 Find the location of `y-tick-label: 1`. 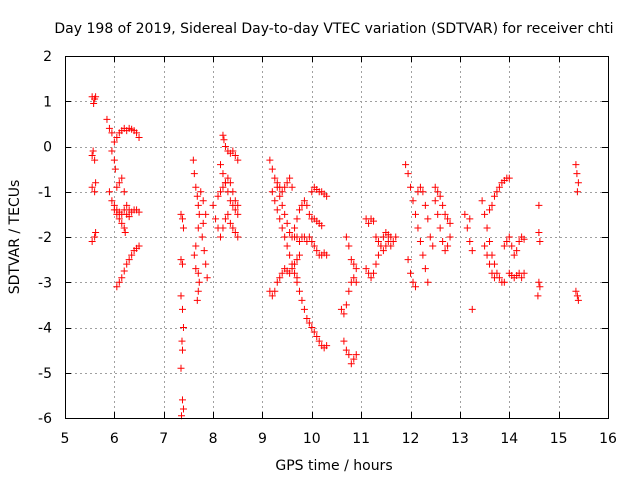

y-tick-label: 1 is located at coordinates (47, 102).